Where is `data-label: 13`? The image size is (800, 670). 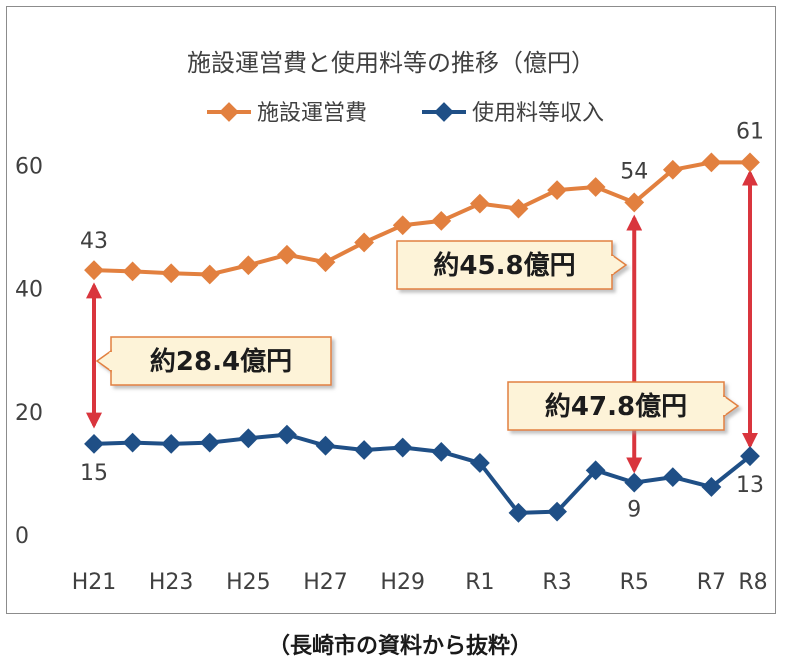
data-label: 13 is located at coordinates (750, 485).